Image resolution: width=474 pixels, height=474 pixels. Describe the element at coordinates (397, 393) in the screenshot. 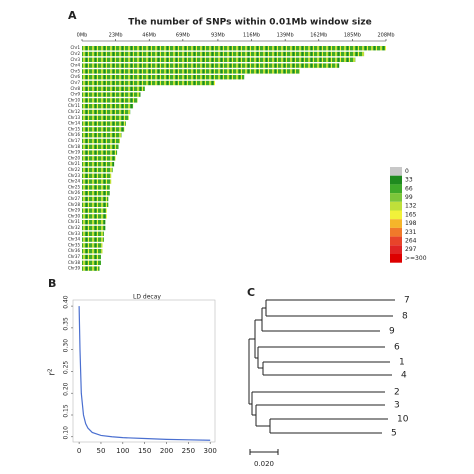

I see `leaf-label: 2` at that location.